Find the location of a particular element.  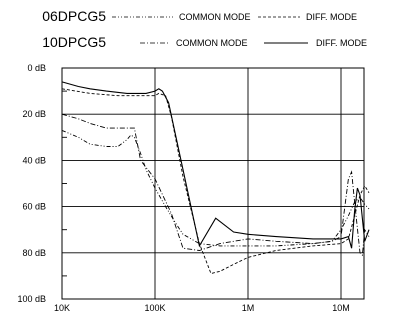

x-tick-label: 100K is located at coordinates (154, 308).